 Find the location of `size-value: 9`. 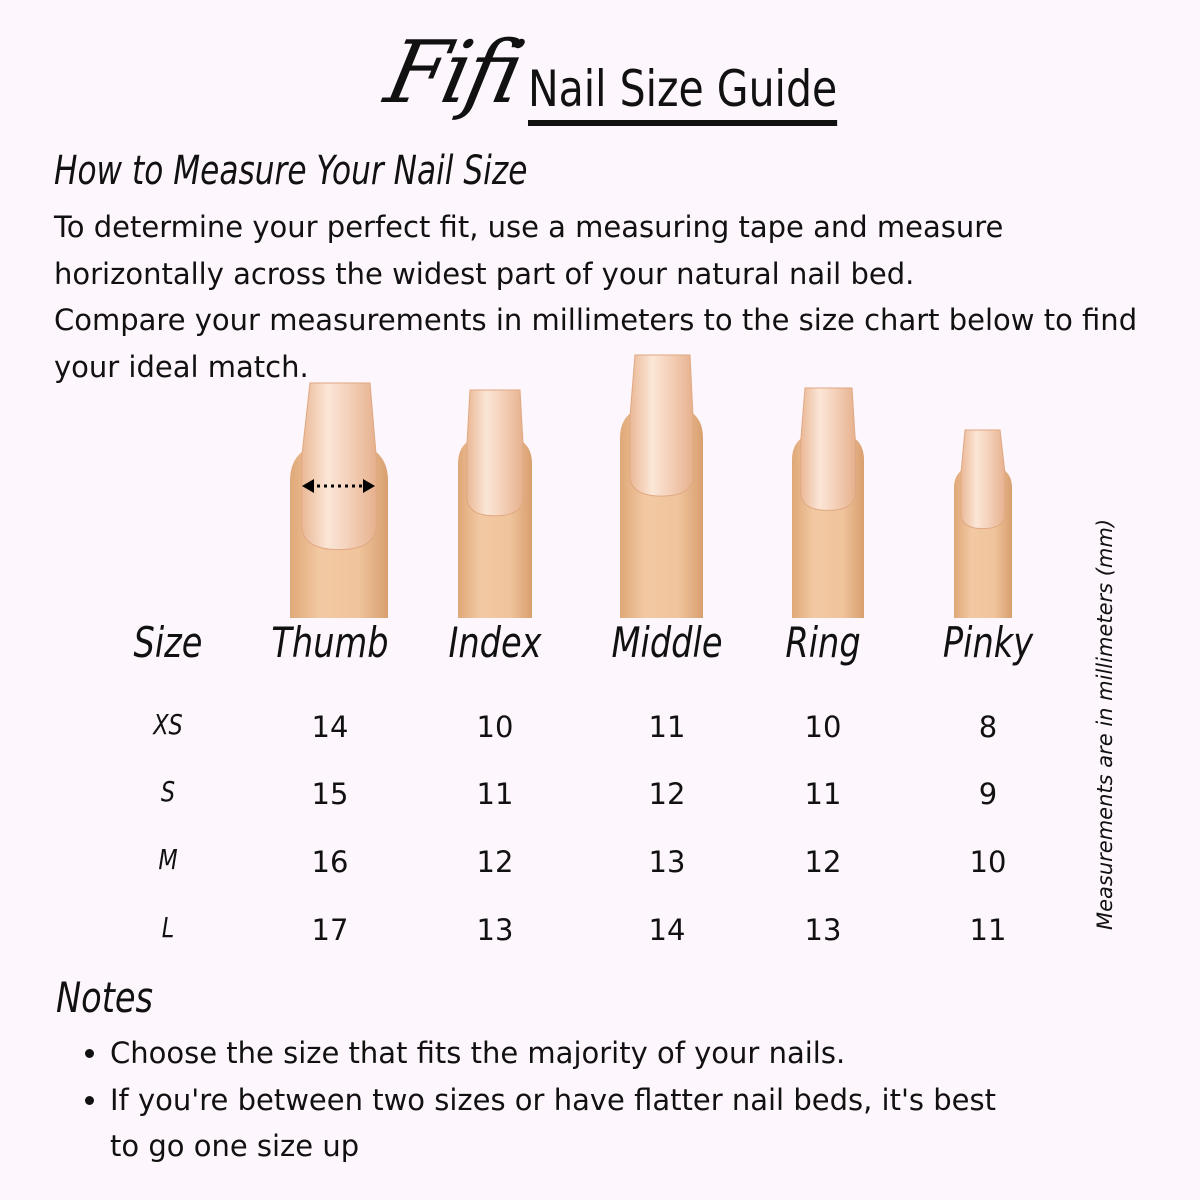

size-value: 9 is located at coordinates (988, 794).